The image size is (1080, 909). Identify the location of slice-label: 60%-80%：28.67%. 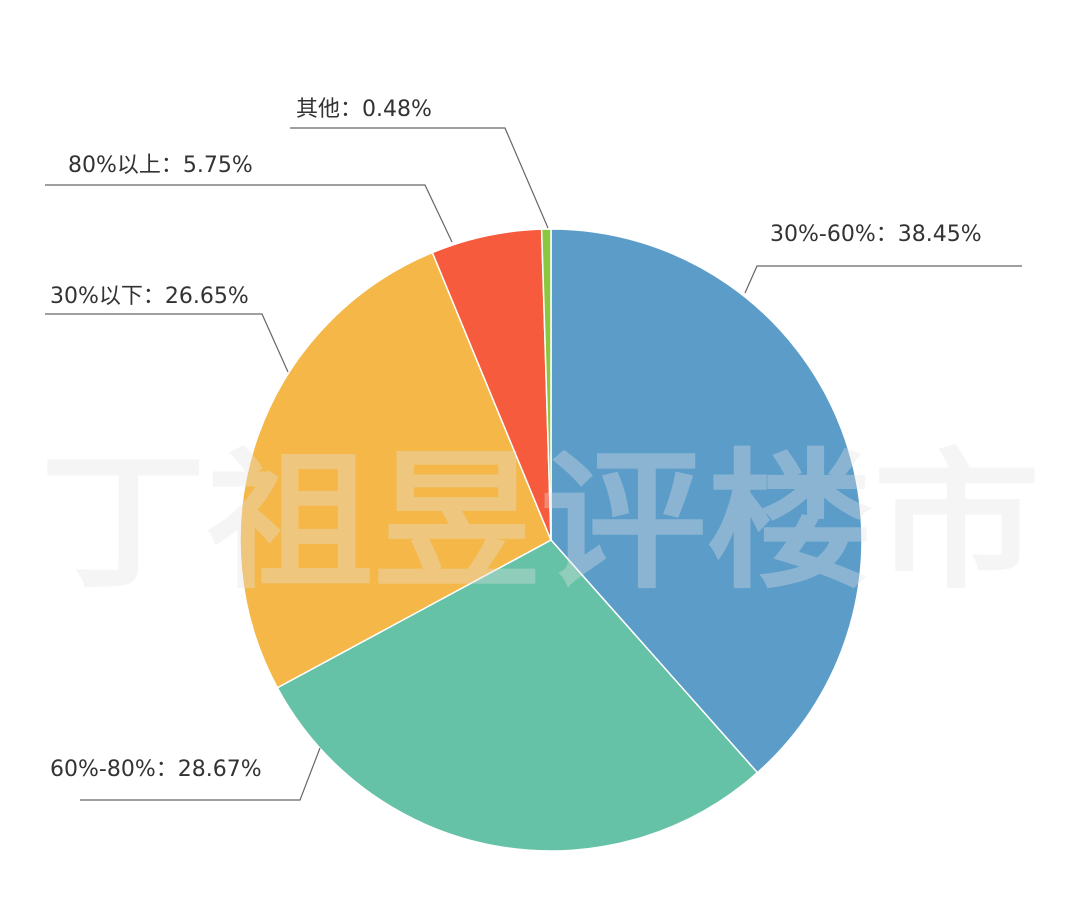
(156, 769).